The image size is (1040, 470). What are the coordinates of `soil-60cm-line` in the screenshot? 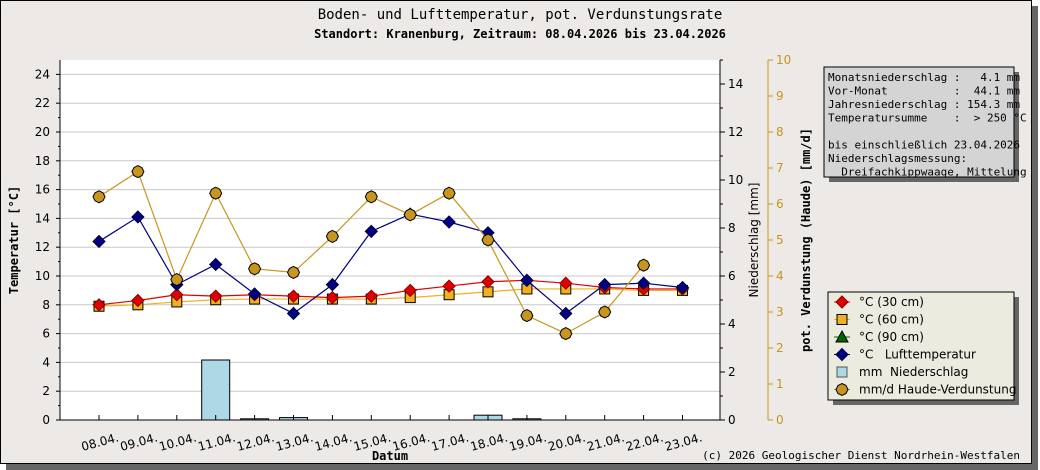 It's located at (390, 297).